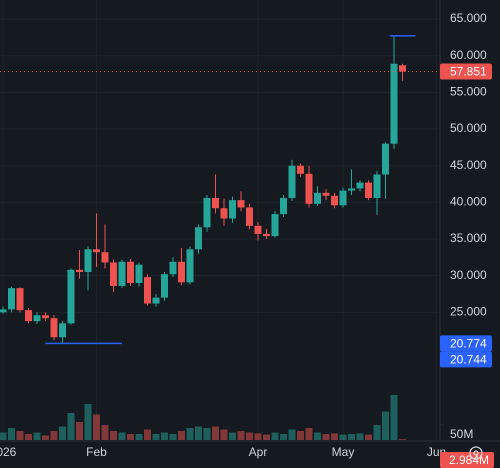  Describe the element at coordinates (343, 452) in the screenshot. I see `x-tick-label: May` at that location.